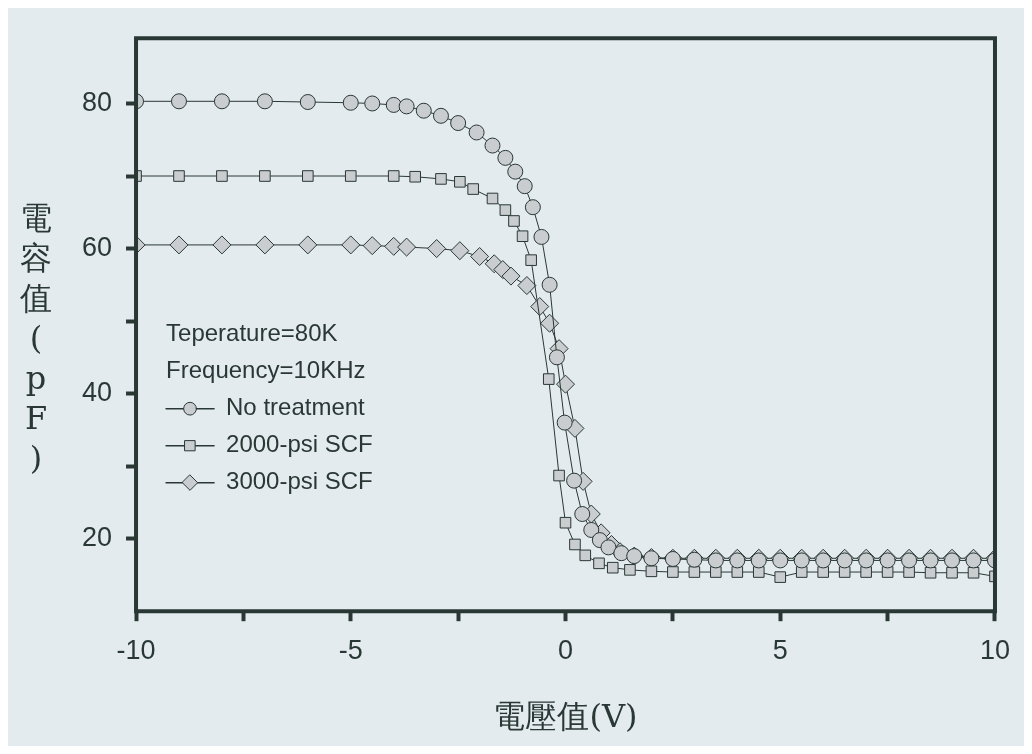  I want to click on legend-label: 2000-psi SCF, so click(299, 444).